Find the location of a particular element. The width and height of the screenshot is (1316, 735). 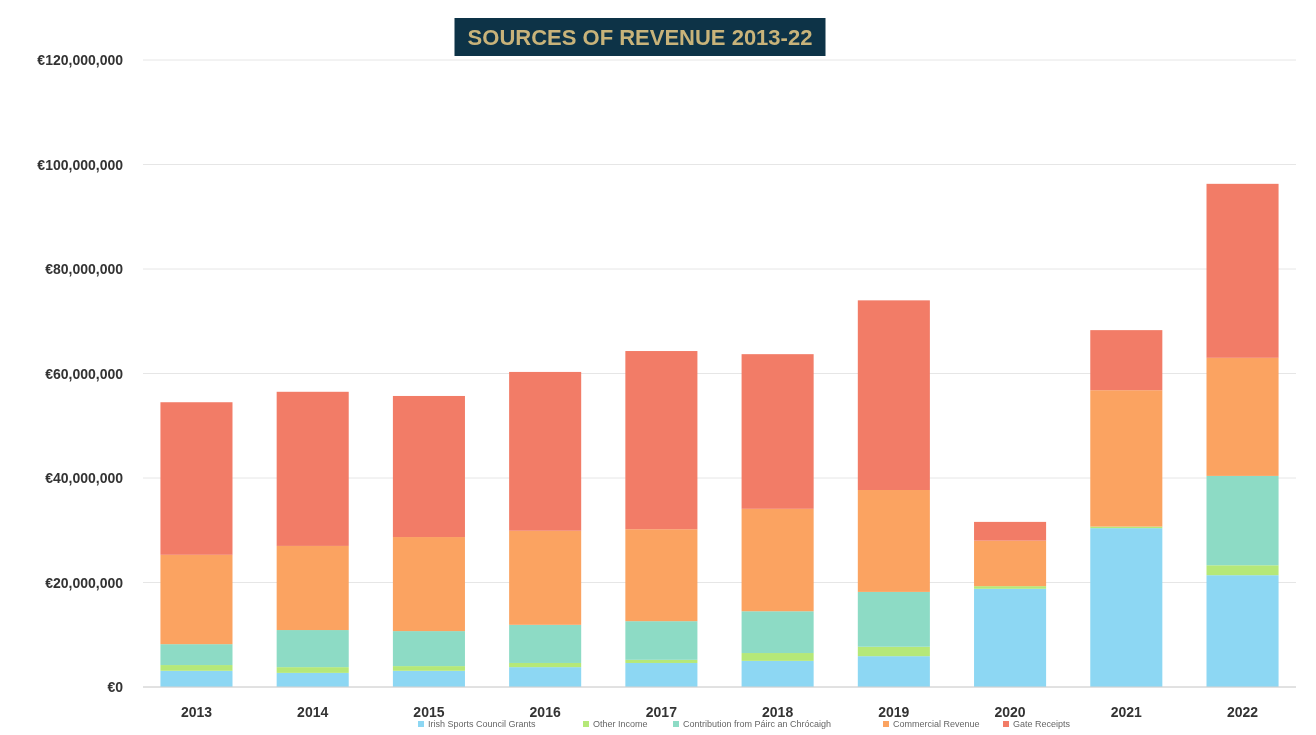

chart-title: SOURCES OF REVENUE 2013-22 is located at coordinates (640, 37).